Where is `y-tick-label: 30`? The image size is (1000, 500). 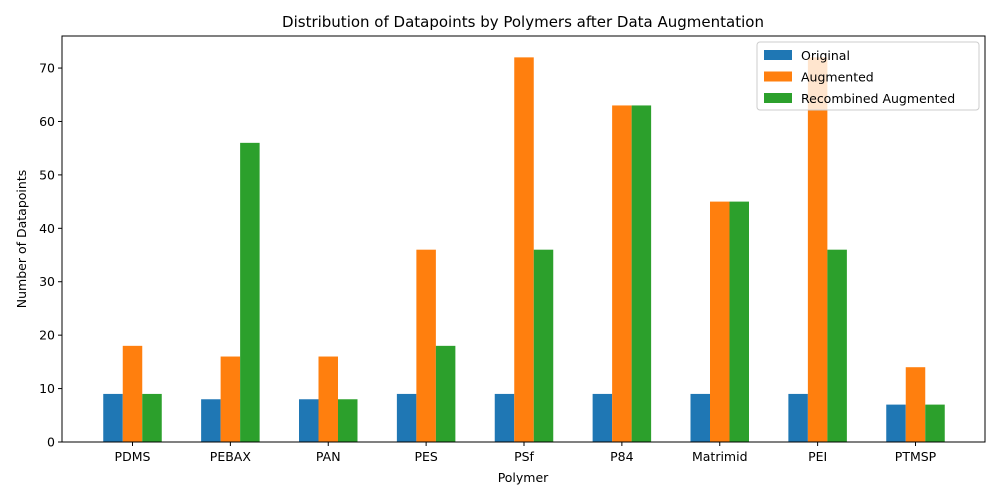
y-tick-label: 30 is located at coordinates (47, 281).